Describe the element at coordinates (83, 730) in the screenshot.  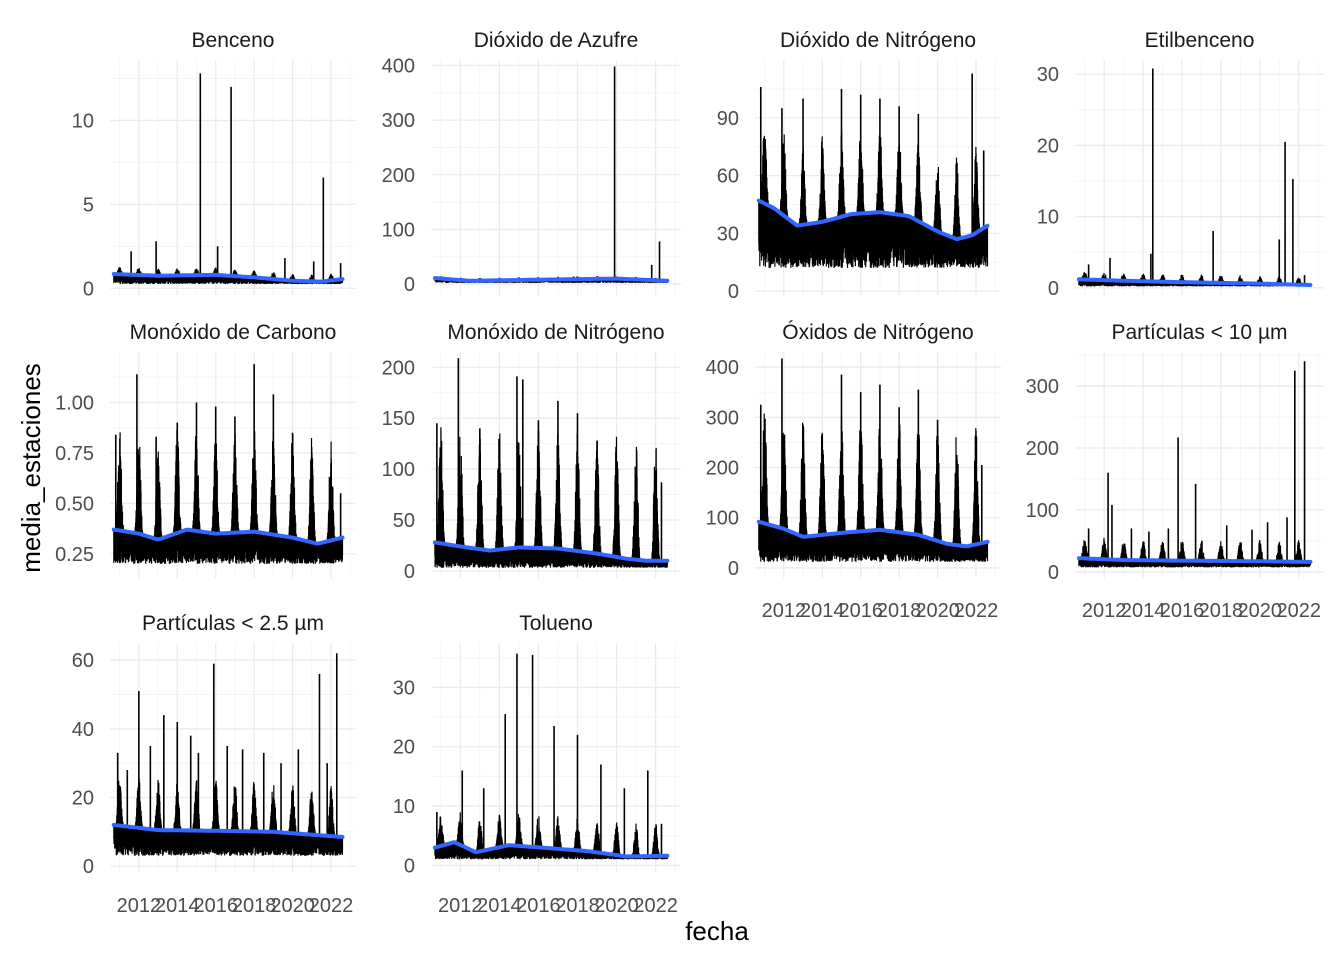
I see `y-tick-label: 40` at that location.